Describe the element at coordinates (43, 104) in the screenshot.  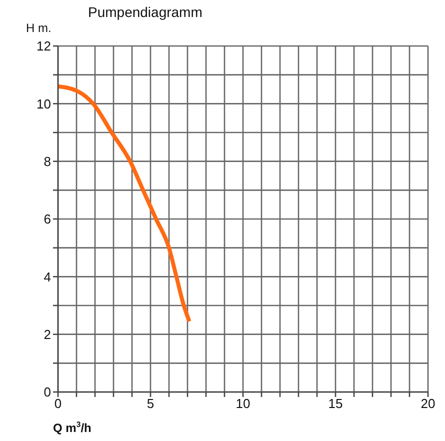
I see `y-tick-label: 10` at that location.